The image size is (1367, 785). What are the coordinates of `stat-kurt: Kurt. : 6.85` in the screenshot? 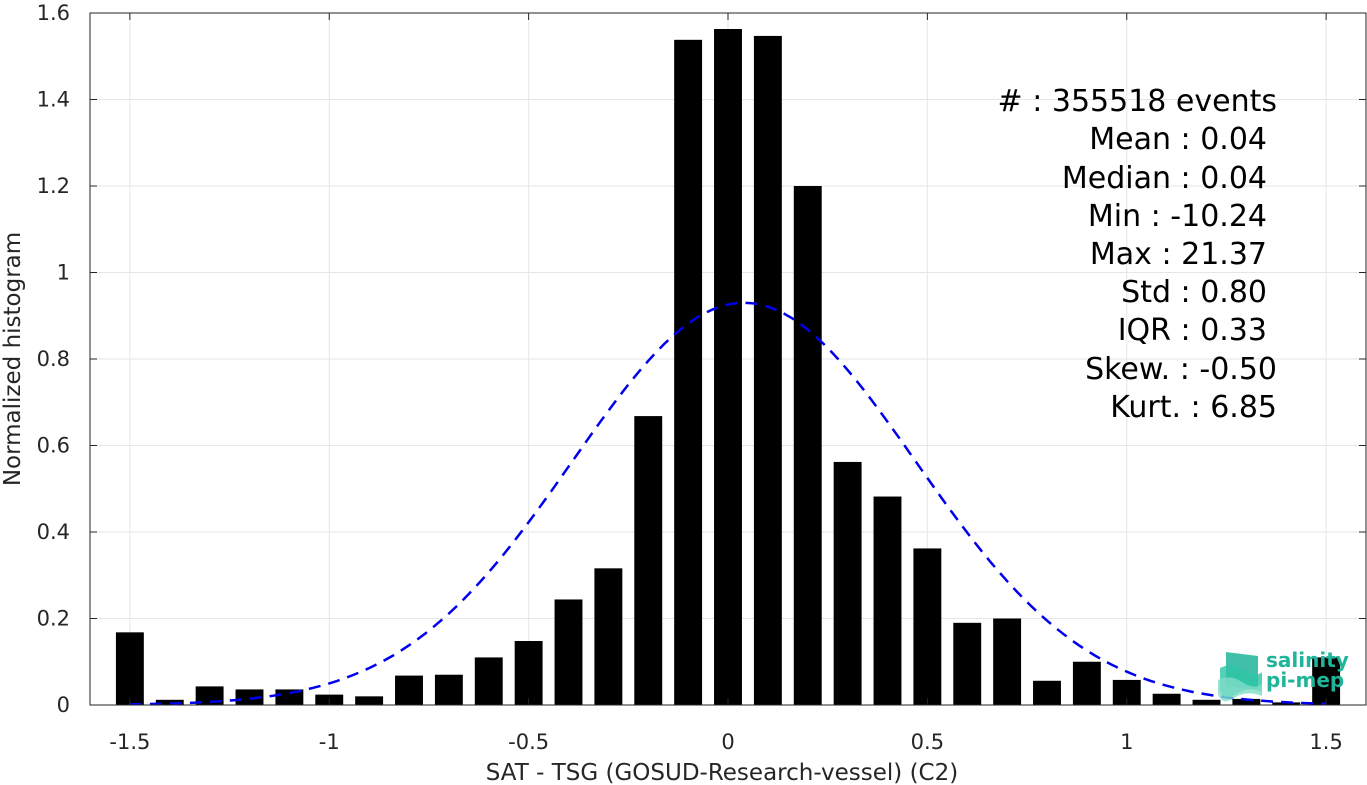 It's located at (1193, 407).